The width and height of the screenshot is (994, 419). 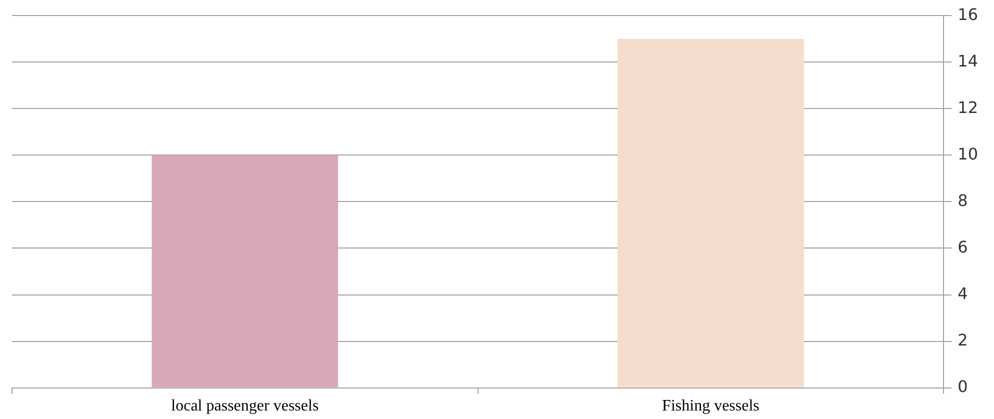 What do you see at coordinates (963, 200) in the screenshot?
I see `y-tick-label: 8` at bounding box center [963, 200].